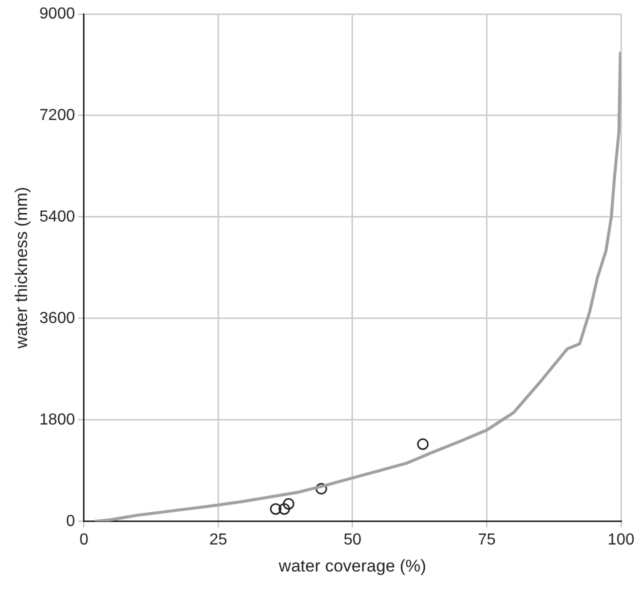 Image resolution: width=639 pixels, height=589 pixels. Describe the element at coordinates (57, 13) in the screenshot. I see `y-tick-label: 9000` at that location.